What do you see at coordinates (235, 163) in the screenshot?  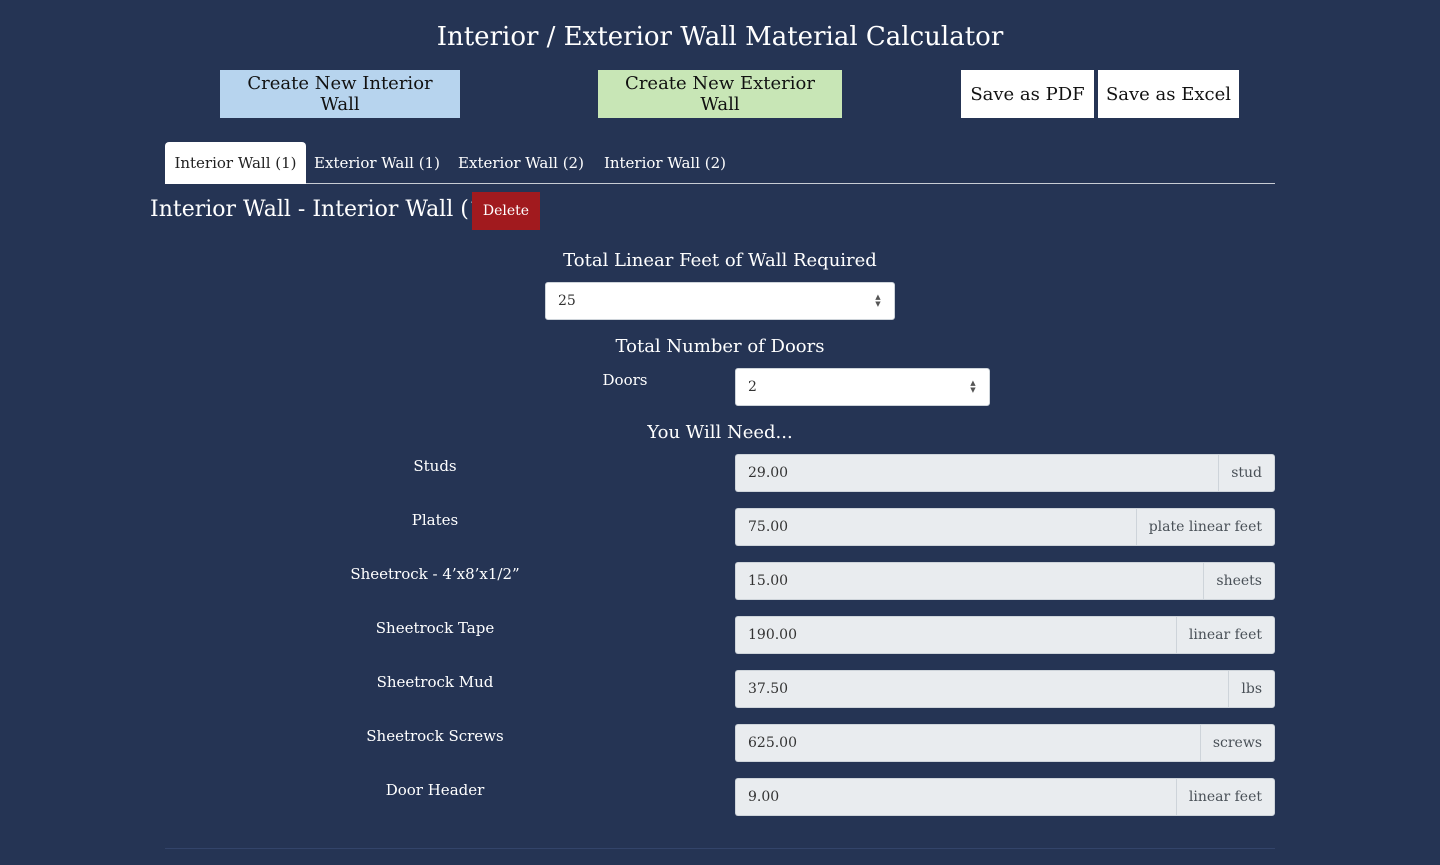 I see `tab-interior-wall-1: Interior Wall (1)` at bounding box center [235, 163].